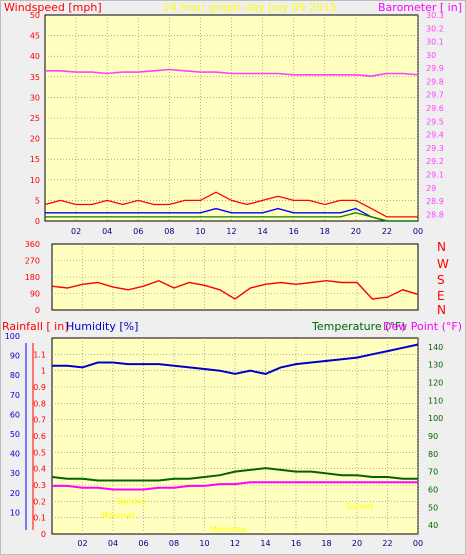  I want to click on climate-x-tick-label: 08, so click(174, 543).